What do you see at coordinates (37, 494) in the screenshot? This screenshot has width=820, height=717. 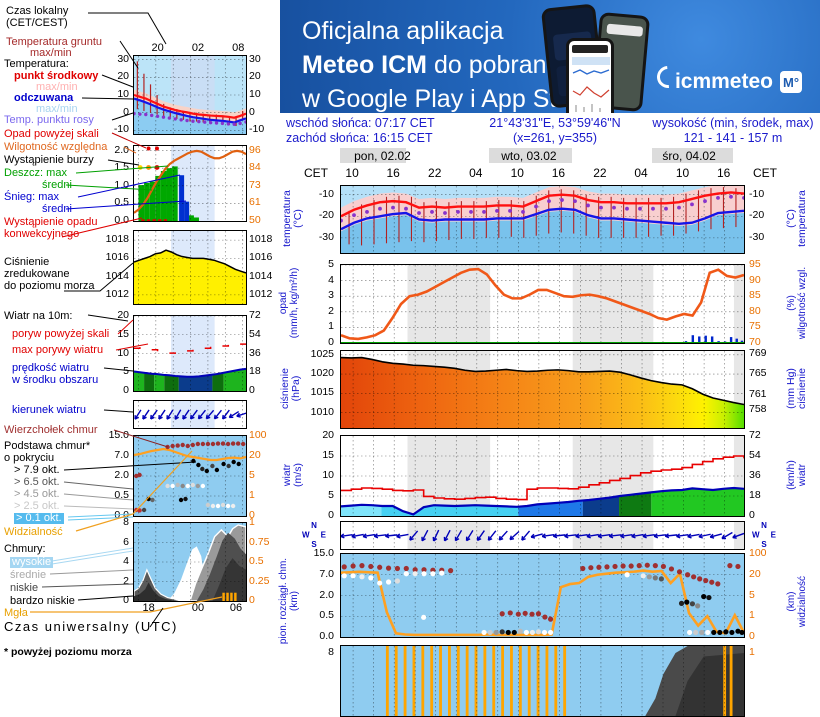 I see `legend-okt-45: > 4.5 okt.` at bounding box center [37, 494].